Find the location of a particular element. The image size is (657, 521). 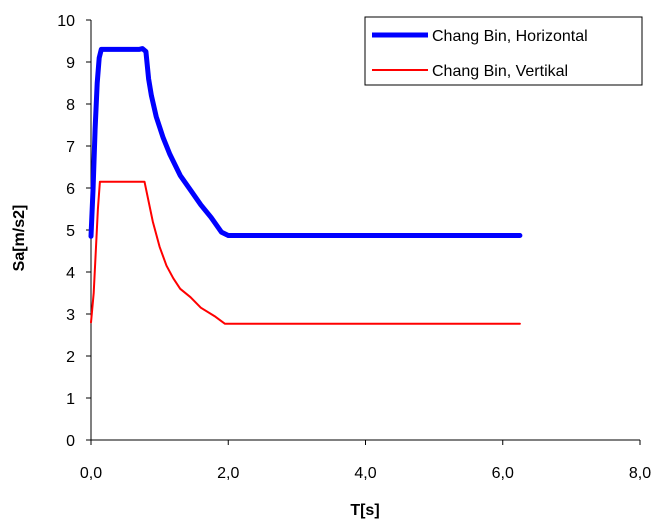

x-tick-label: 2,0 is located at coordinates (228, 473).